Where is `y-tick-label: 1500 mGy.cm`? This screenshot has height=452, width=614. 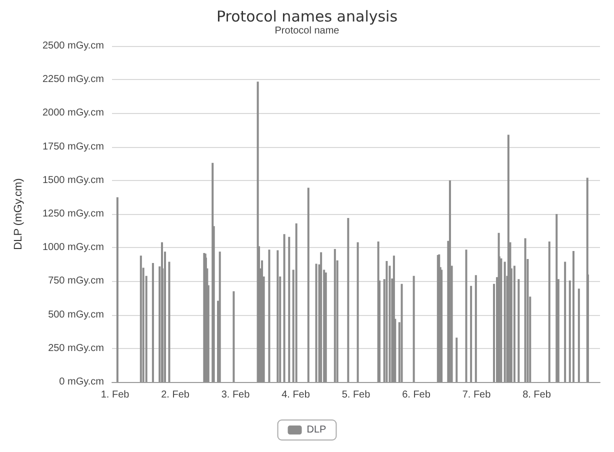 y-tick-label: 1500 mGy.cm is located at coordinates (73, 180).